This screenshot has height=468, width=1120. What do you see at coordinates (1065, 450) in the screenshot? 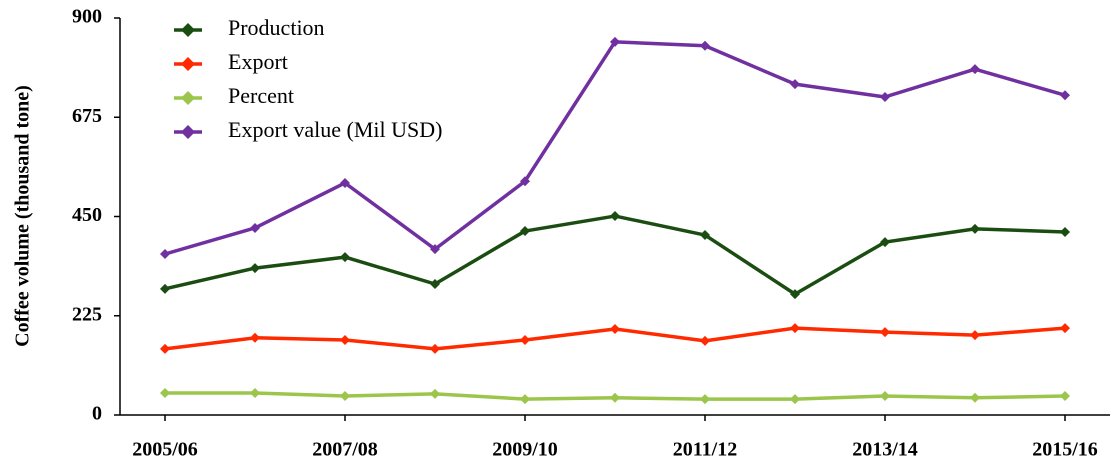
I see `x-tick-label: 2015/16` at bounding box center [1065, 450].